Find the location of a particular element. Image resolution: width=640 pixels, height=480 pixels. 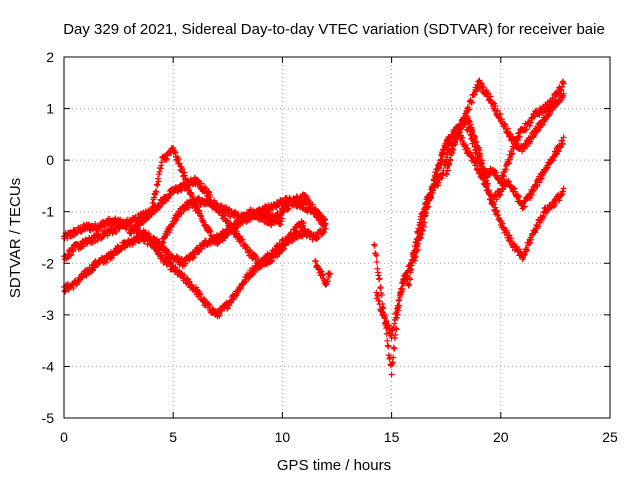

y-tick-label: 2 is located at coordinates (50, 57).